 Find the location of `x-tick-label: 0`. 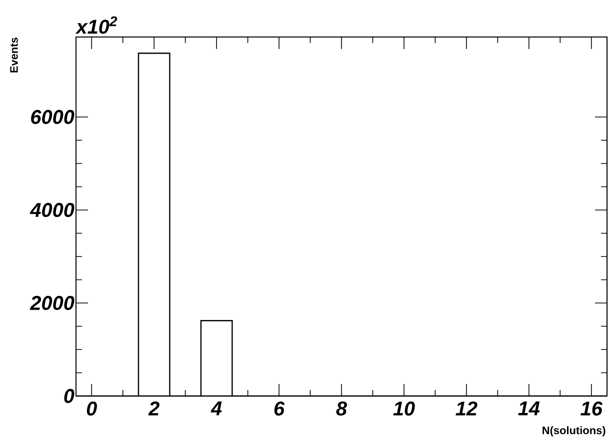

x-tick-label: 0 is located at coordinates (91, 409).